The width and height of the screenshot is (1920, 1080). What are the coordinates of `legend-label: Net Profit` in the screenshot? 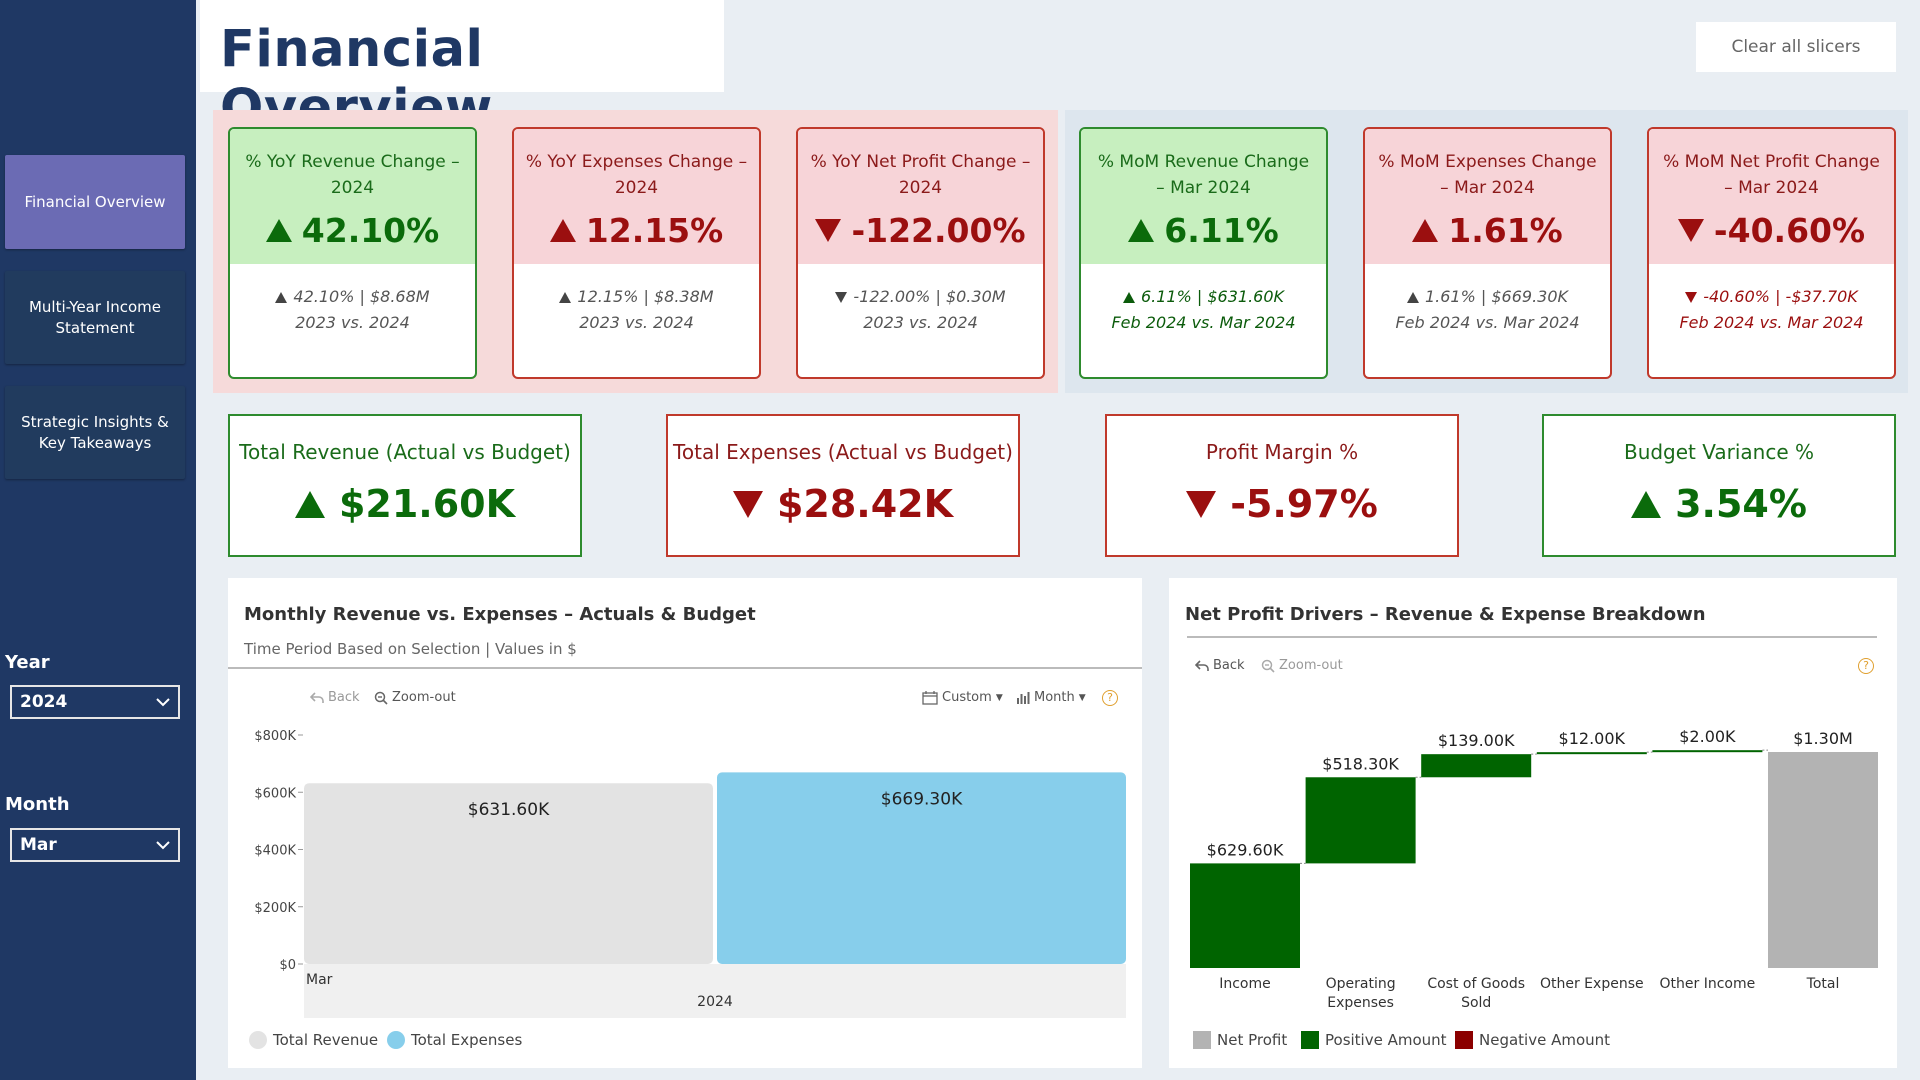 It's located at (1252, 1040).